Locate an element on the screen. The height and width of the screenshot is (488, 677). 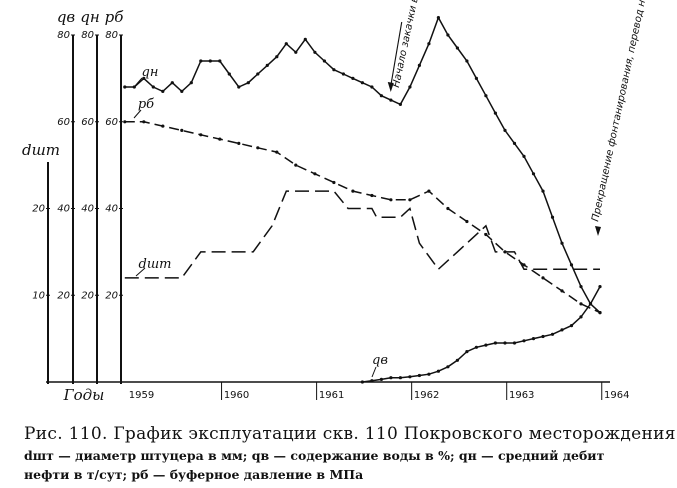
series-label-qv: qв is located at coordinates (380, 360).